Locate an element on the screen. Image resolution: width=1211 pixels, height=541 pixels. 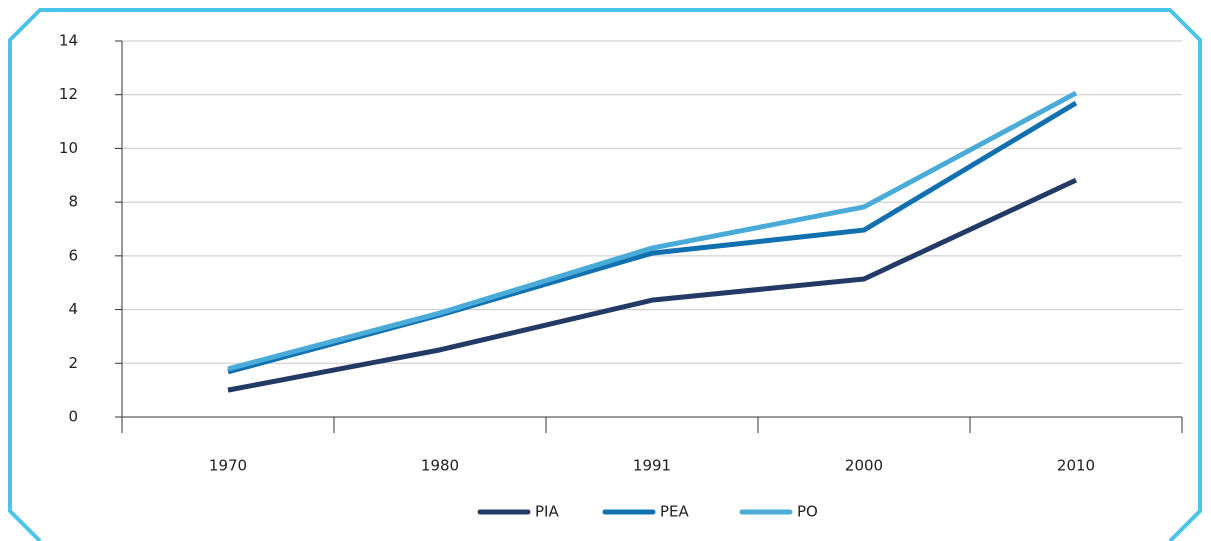
legend-label: PO is located at coordinates (807, 512).